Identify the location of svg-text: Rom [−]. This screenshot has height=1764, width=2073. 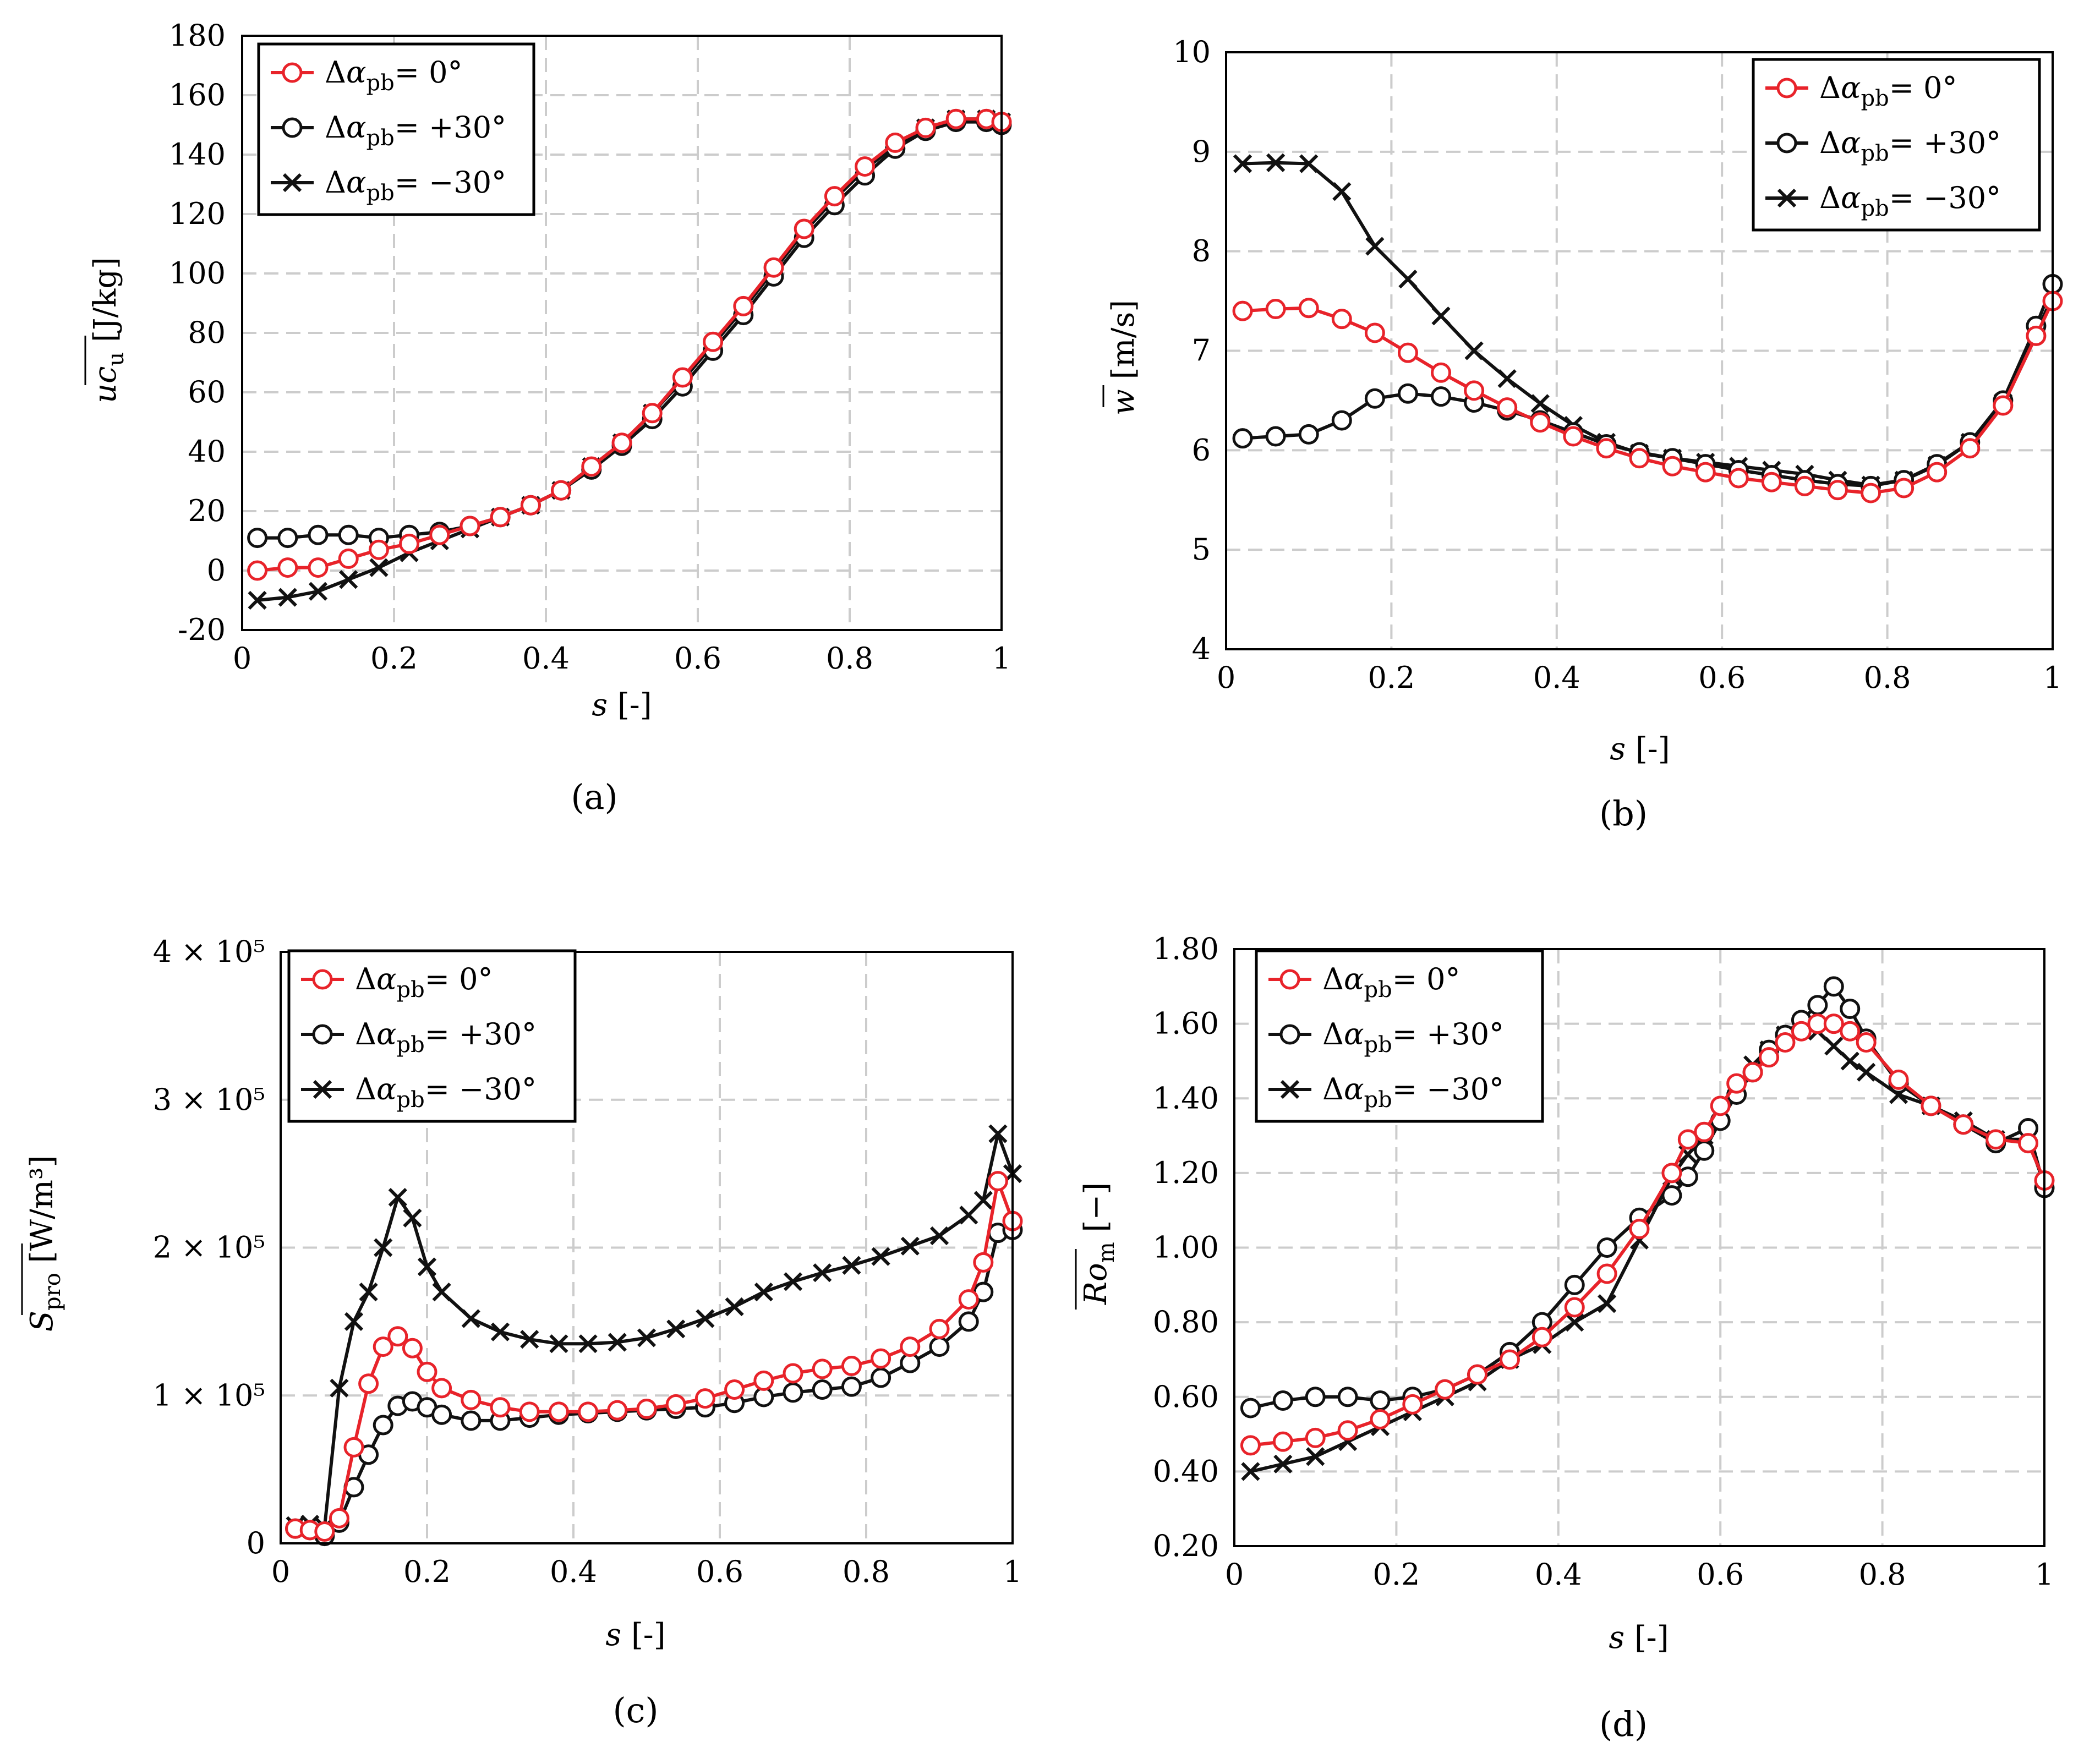
(1098, 1243).